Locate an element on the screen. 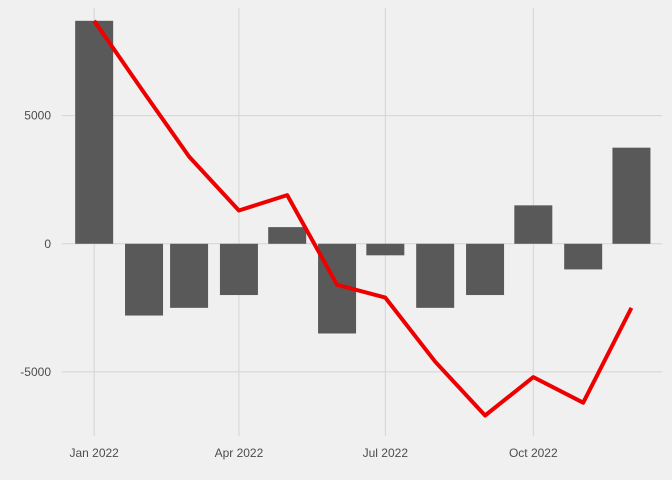 The height and width of the screenshot is (480, 672). x-tick-label: Apr 2022 is located at coordinates (239, 453).